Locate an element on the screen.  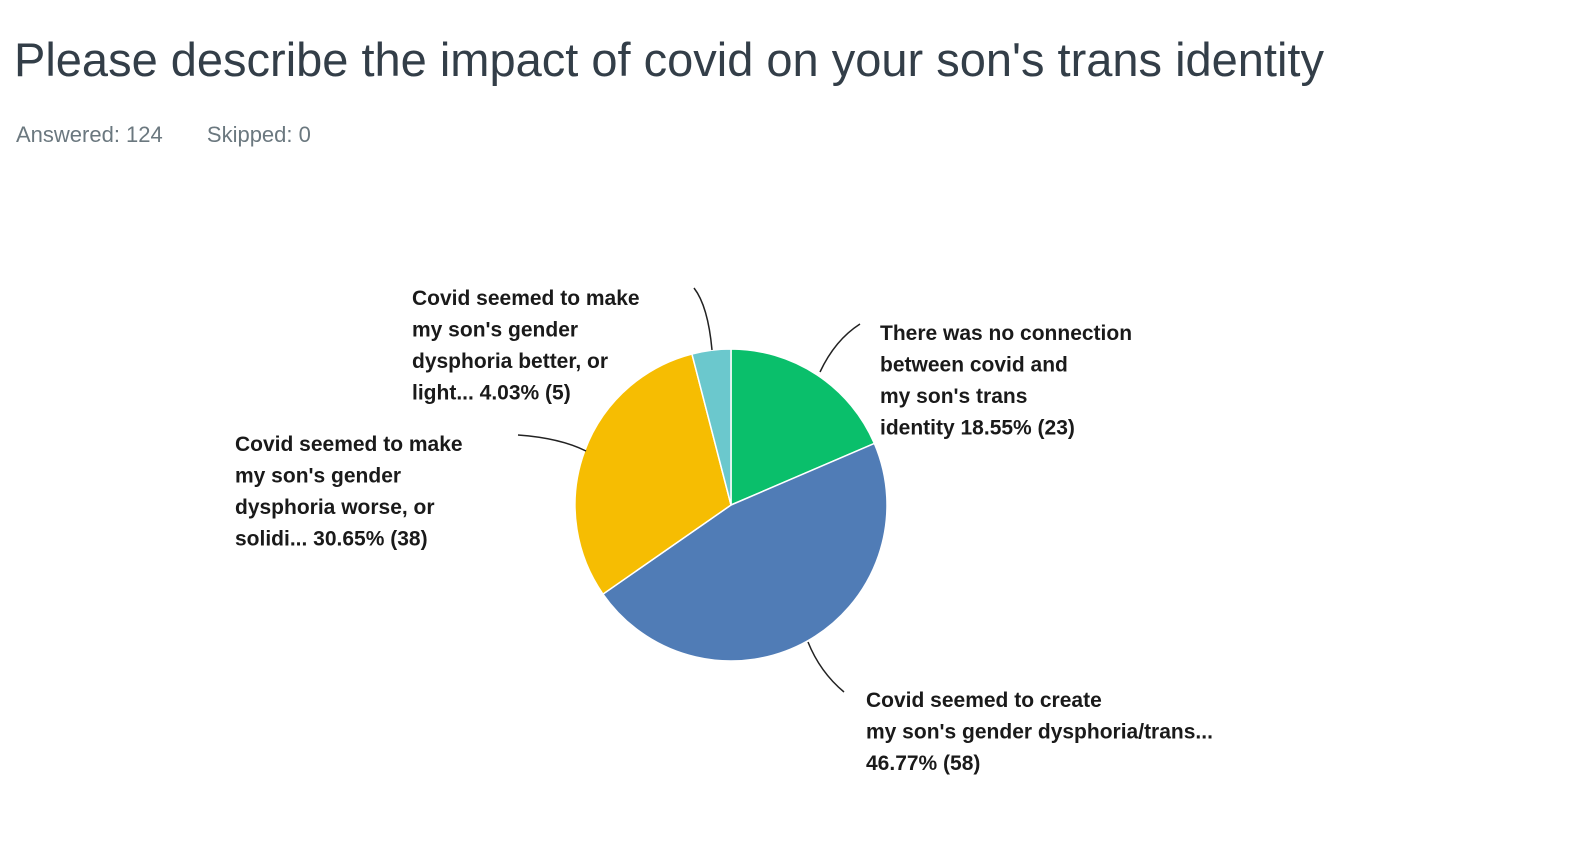
pie-leader-lines is located at coordinates (689, 490).